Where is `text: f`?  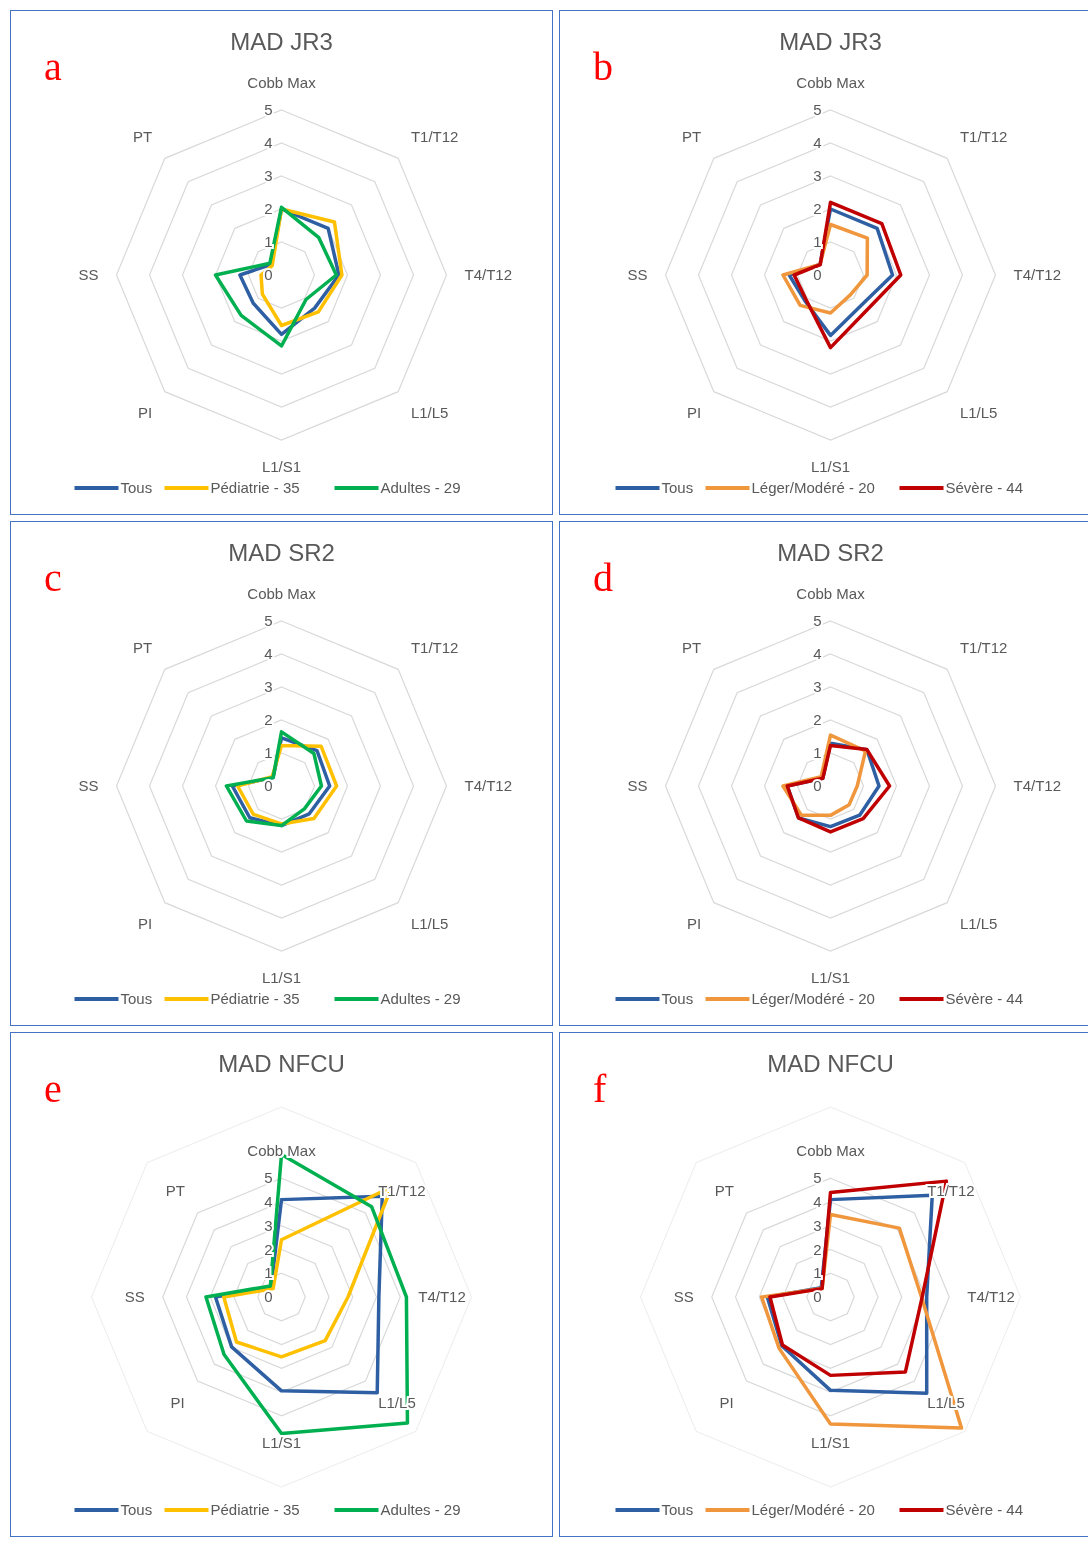
text: f is located at coordinates (600, 1088).